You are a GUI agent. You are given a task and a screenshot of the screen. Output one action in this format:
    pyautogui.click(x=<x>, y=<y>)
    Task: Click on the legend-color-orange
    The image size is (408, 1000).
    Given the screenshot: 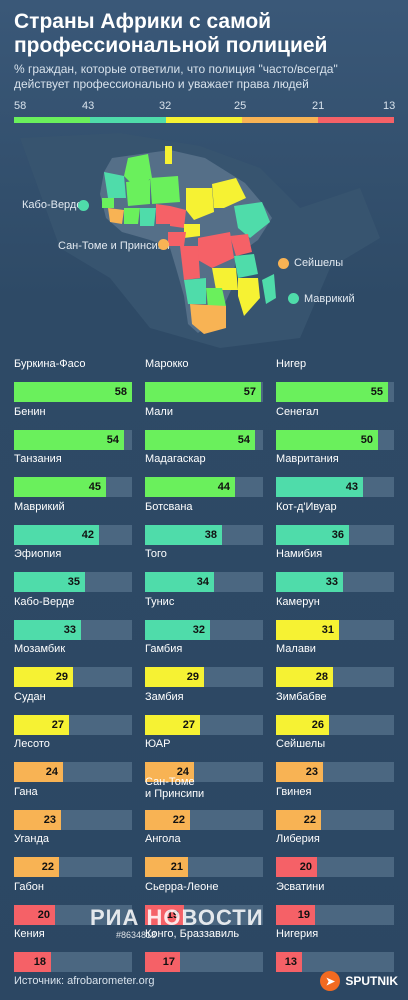 What is the action you would take?
    pyautogui.click(x=280, y=120)
    